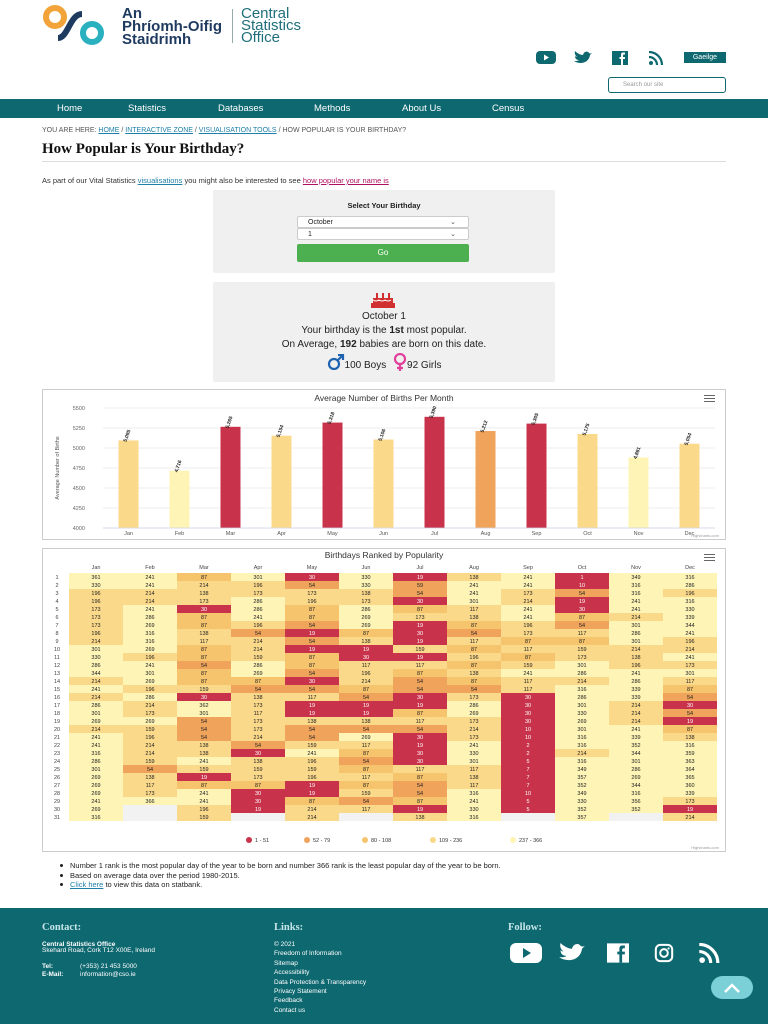 This screenshot has height=1024, width=768. Describe the element at coordinates (473, 762) in the screenshot. I see `cell-label: 301` at that location.